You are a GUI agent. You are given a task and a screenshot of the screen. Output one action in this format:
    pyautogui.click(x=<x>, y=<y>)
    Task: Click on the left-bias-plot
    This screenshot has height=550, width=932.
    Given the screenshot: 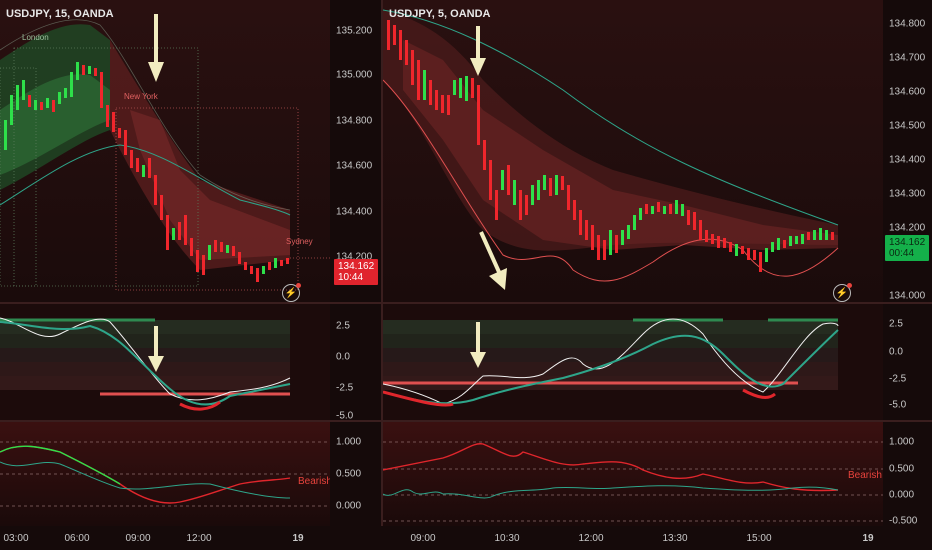 What is the action you would take?
    pyautogui.click(x=165, y=474)
    